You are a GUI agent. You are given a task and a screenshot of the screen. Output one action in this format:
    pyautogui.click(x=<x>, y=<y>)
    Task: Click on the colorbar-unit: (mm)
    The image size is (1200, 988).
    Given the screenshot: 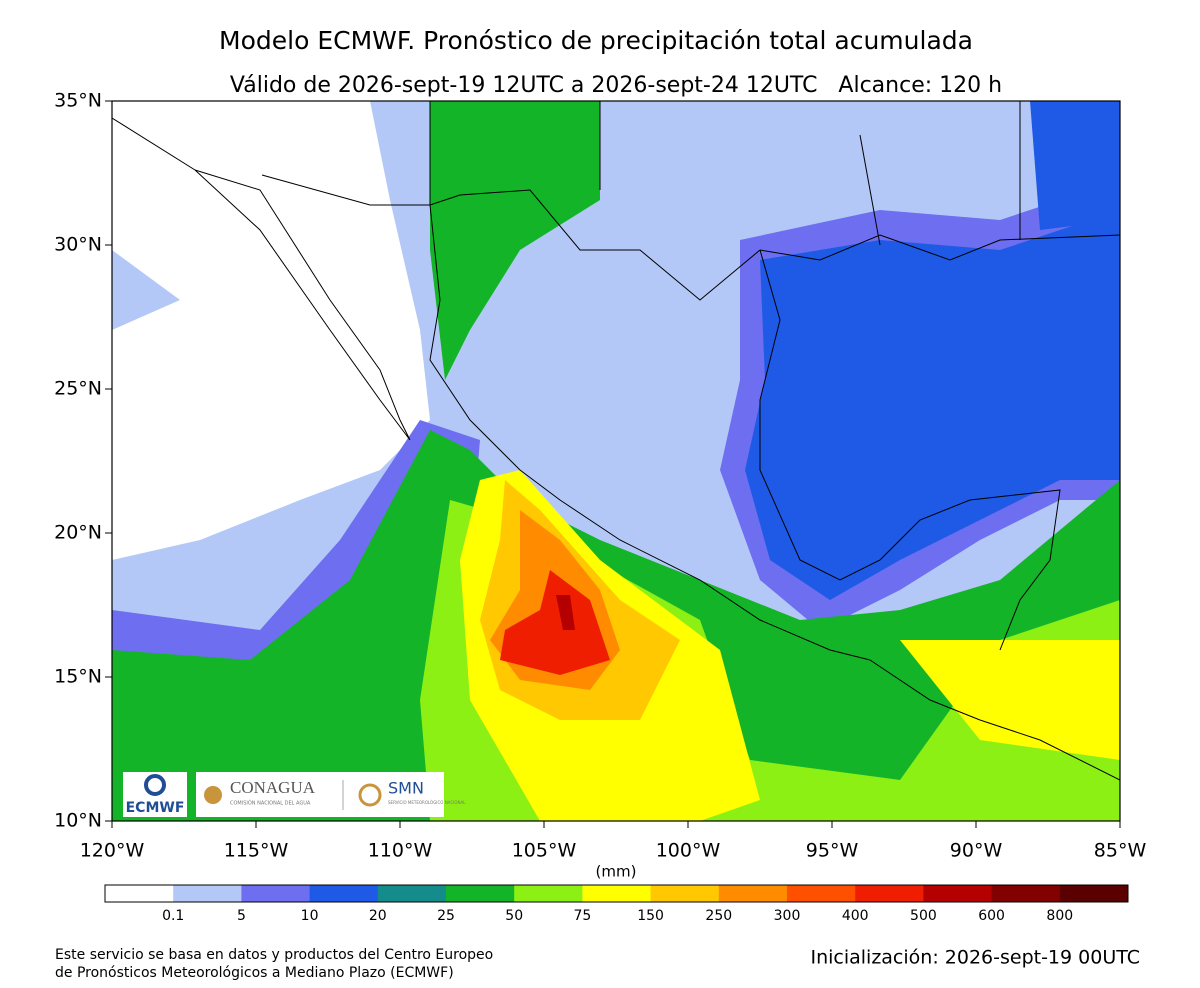 What is the action you would take?
    pyautogui.click(x=616, y=872)
    